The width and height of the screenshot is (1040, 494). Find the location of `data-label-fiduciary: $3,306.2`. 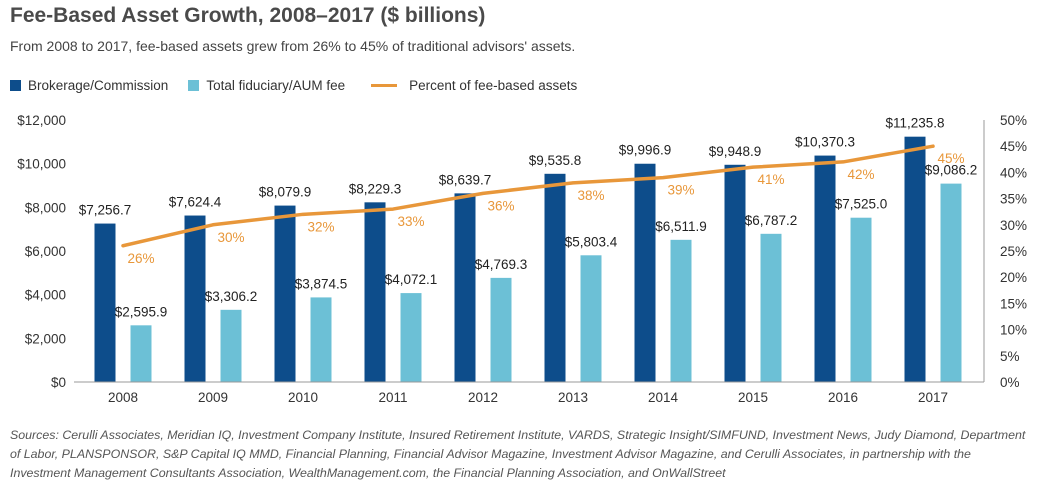

data-label-fiduciary: $3,306.2 is located at coordinates (231, 296).